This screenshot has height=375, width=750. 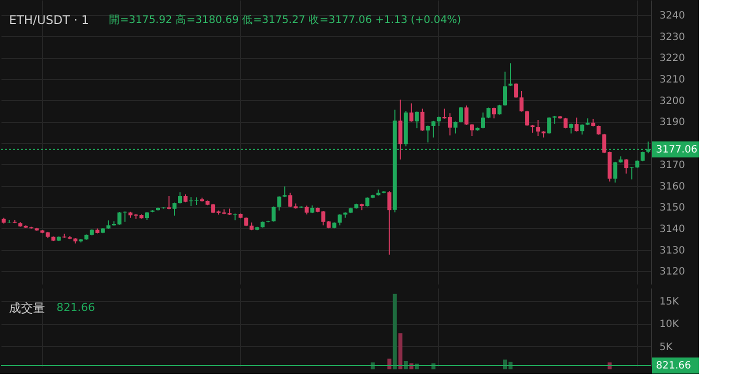 I want to click on y-tick-label: 3190, so click(x=672, y=122).